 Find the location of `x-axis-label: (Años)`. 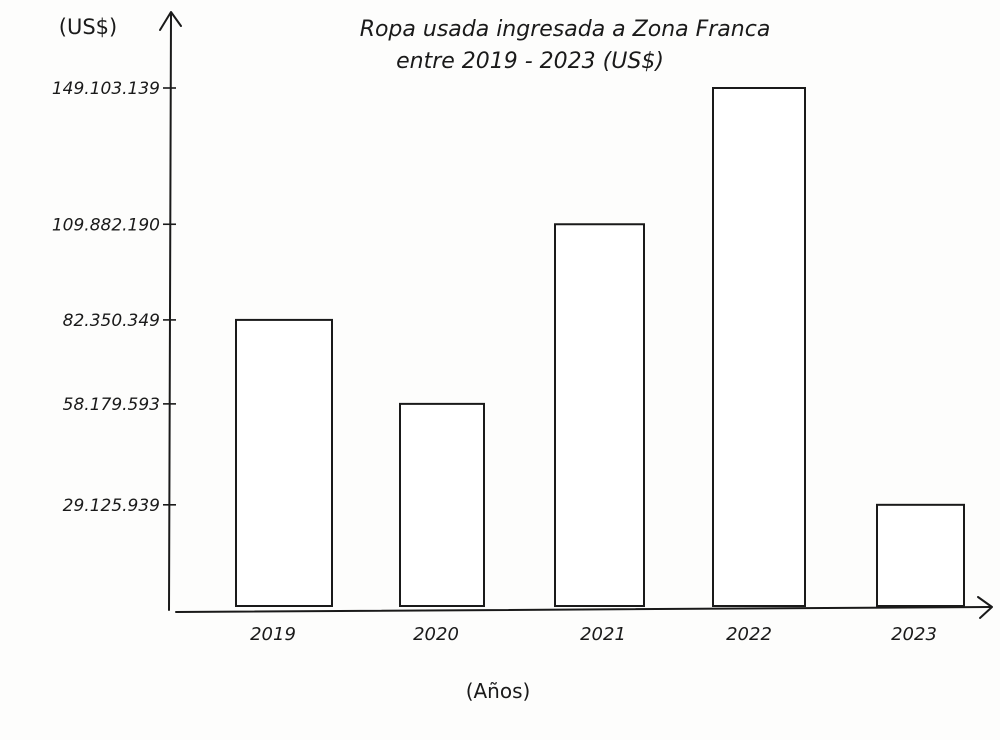

x-axis-label: (Años) is located at coordinates (498, 691).